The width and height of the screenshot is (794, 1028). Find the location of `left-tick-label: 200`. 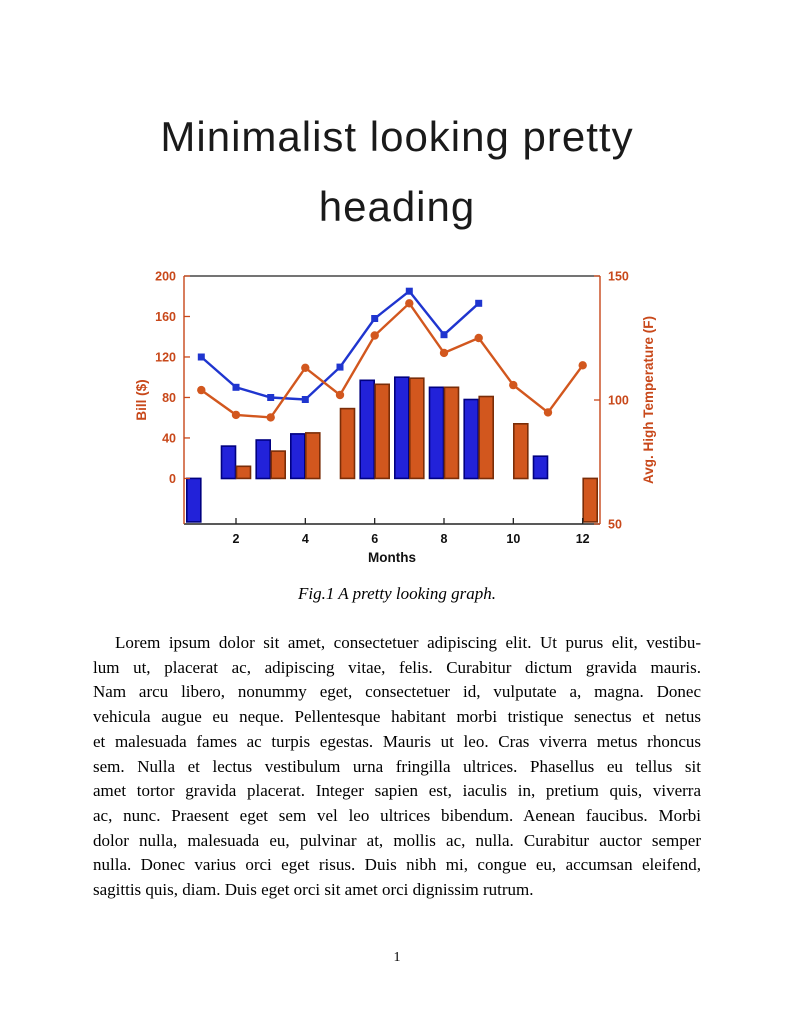

left-tick-label: 200 is located at coordinates (165, 277).